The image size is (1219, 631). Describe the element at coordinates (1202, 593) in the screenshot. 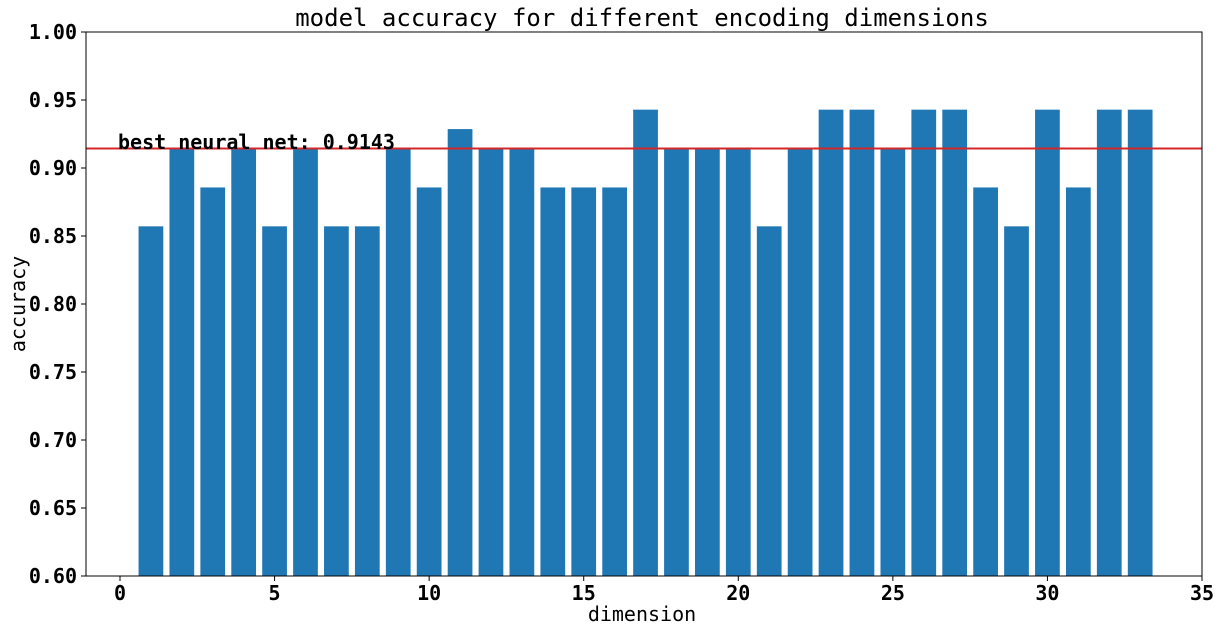

I see `x-tick-label-35: 35` at that location.